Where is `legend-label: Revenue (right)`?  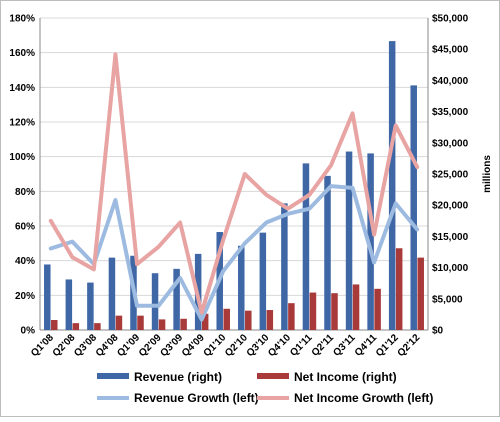
legend-label: Revenue (right) is located at coordinates (178, 377).